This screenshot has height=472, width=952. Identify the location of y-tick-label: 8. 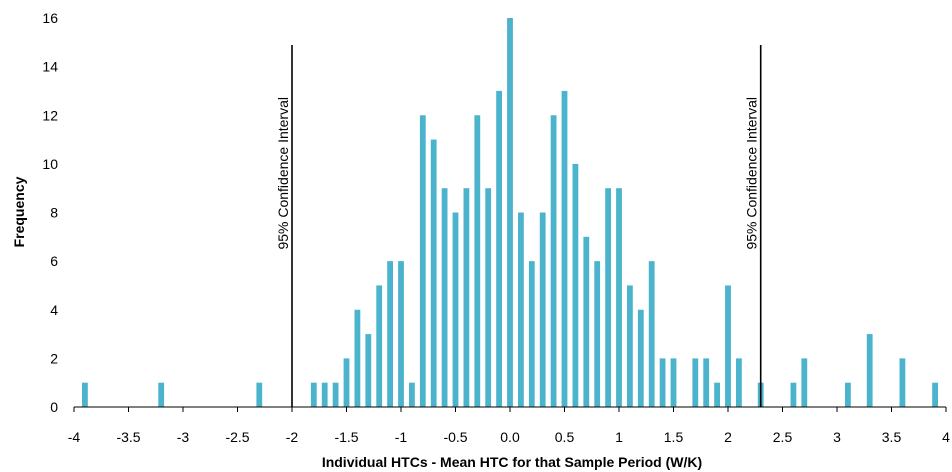
(54, 213).